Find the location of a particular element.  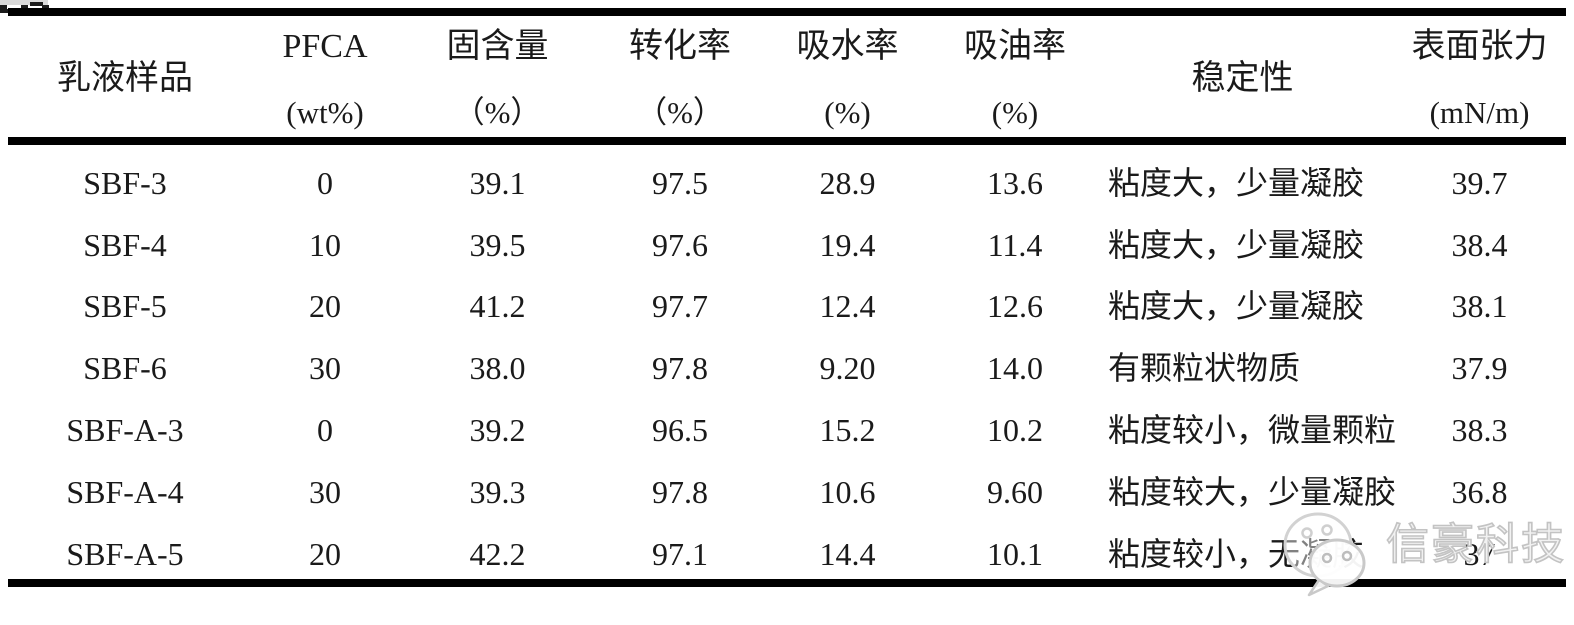

cell-tension: 38.3 is located at coordinates (1479, 430).